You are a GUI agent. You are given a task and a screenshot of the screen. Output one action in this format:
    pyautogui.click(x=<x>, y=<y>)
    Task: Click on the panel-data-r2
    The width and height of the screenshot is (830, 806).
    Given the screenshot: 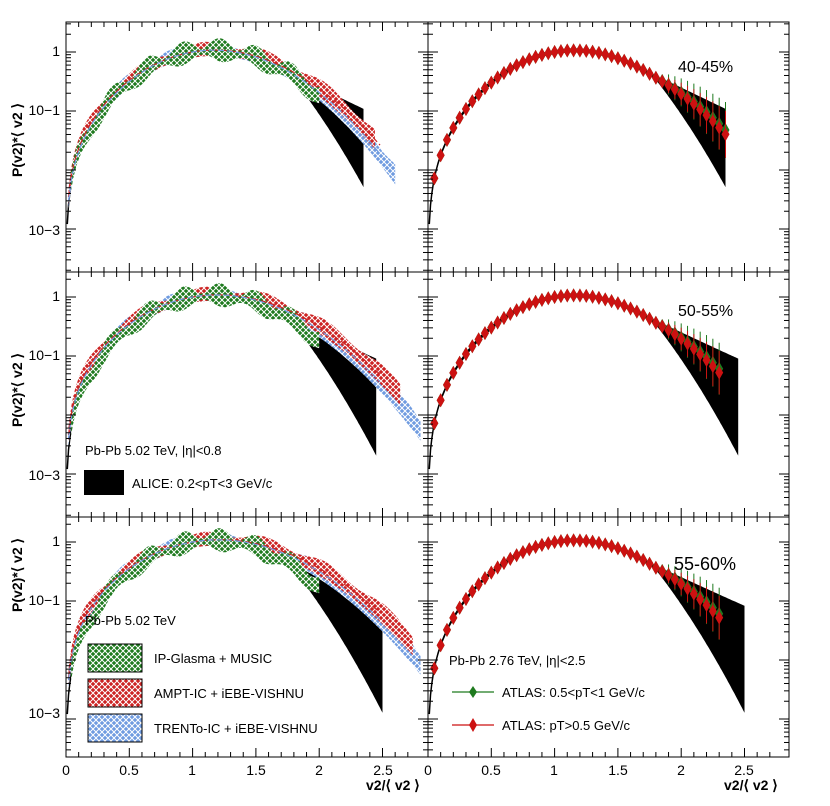 What is the action you would take?
    pyautogui.click(x=586, y=625)
    